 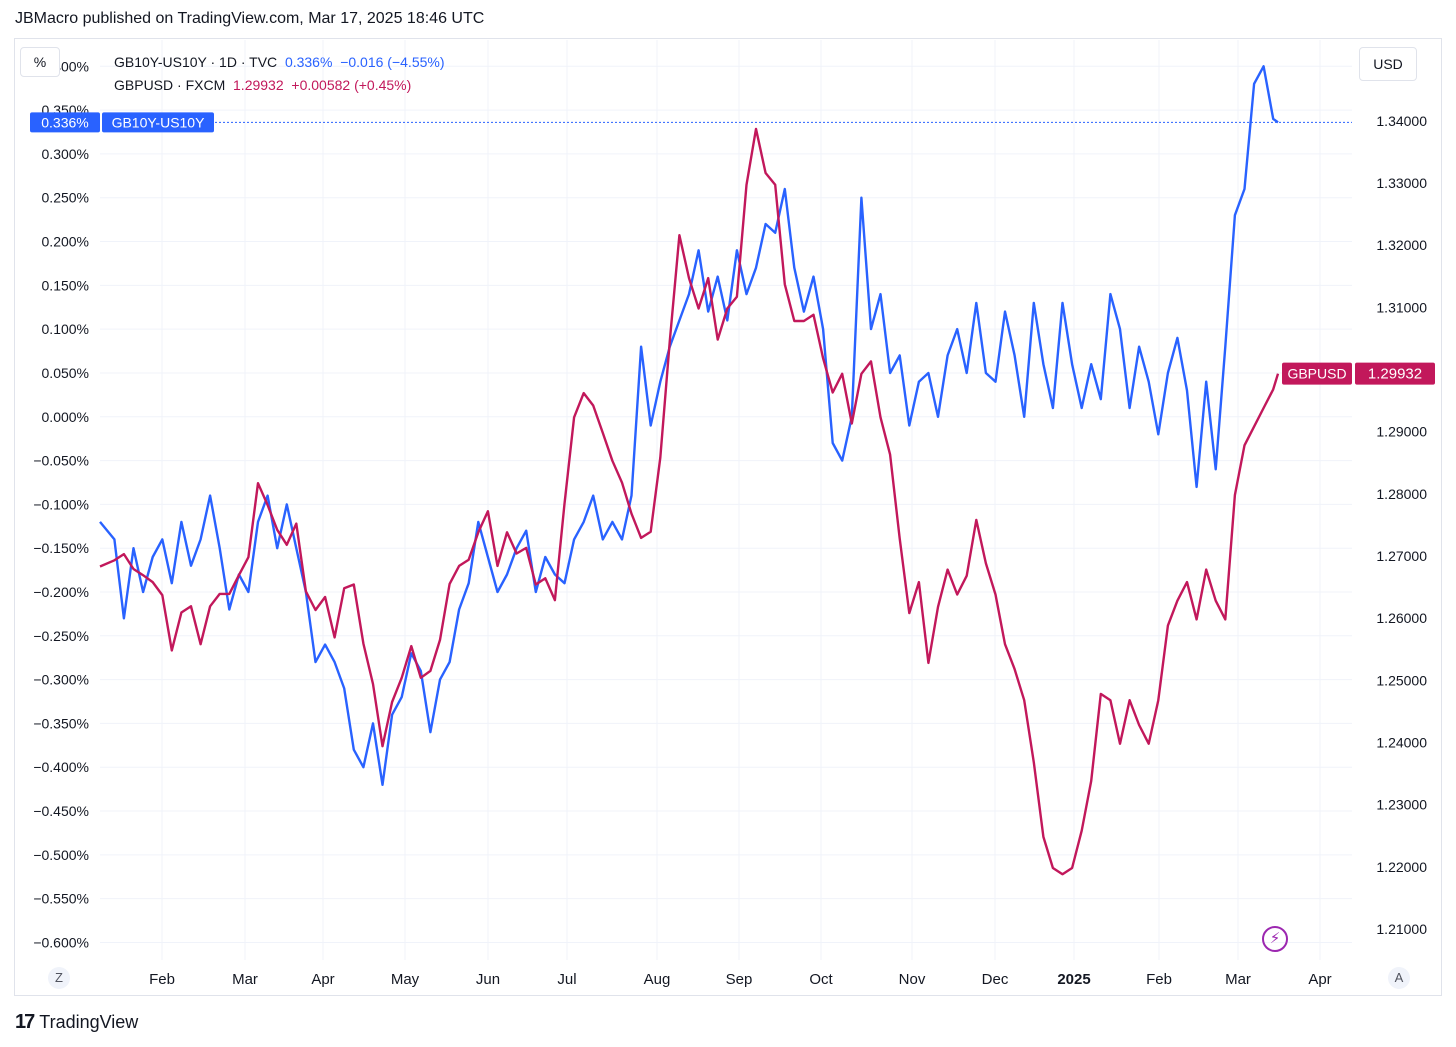 I want to click on footer-brand: TradingView, so click(x=89, y=1022).